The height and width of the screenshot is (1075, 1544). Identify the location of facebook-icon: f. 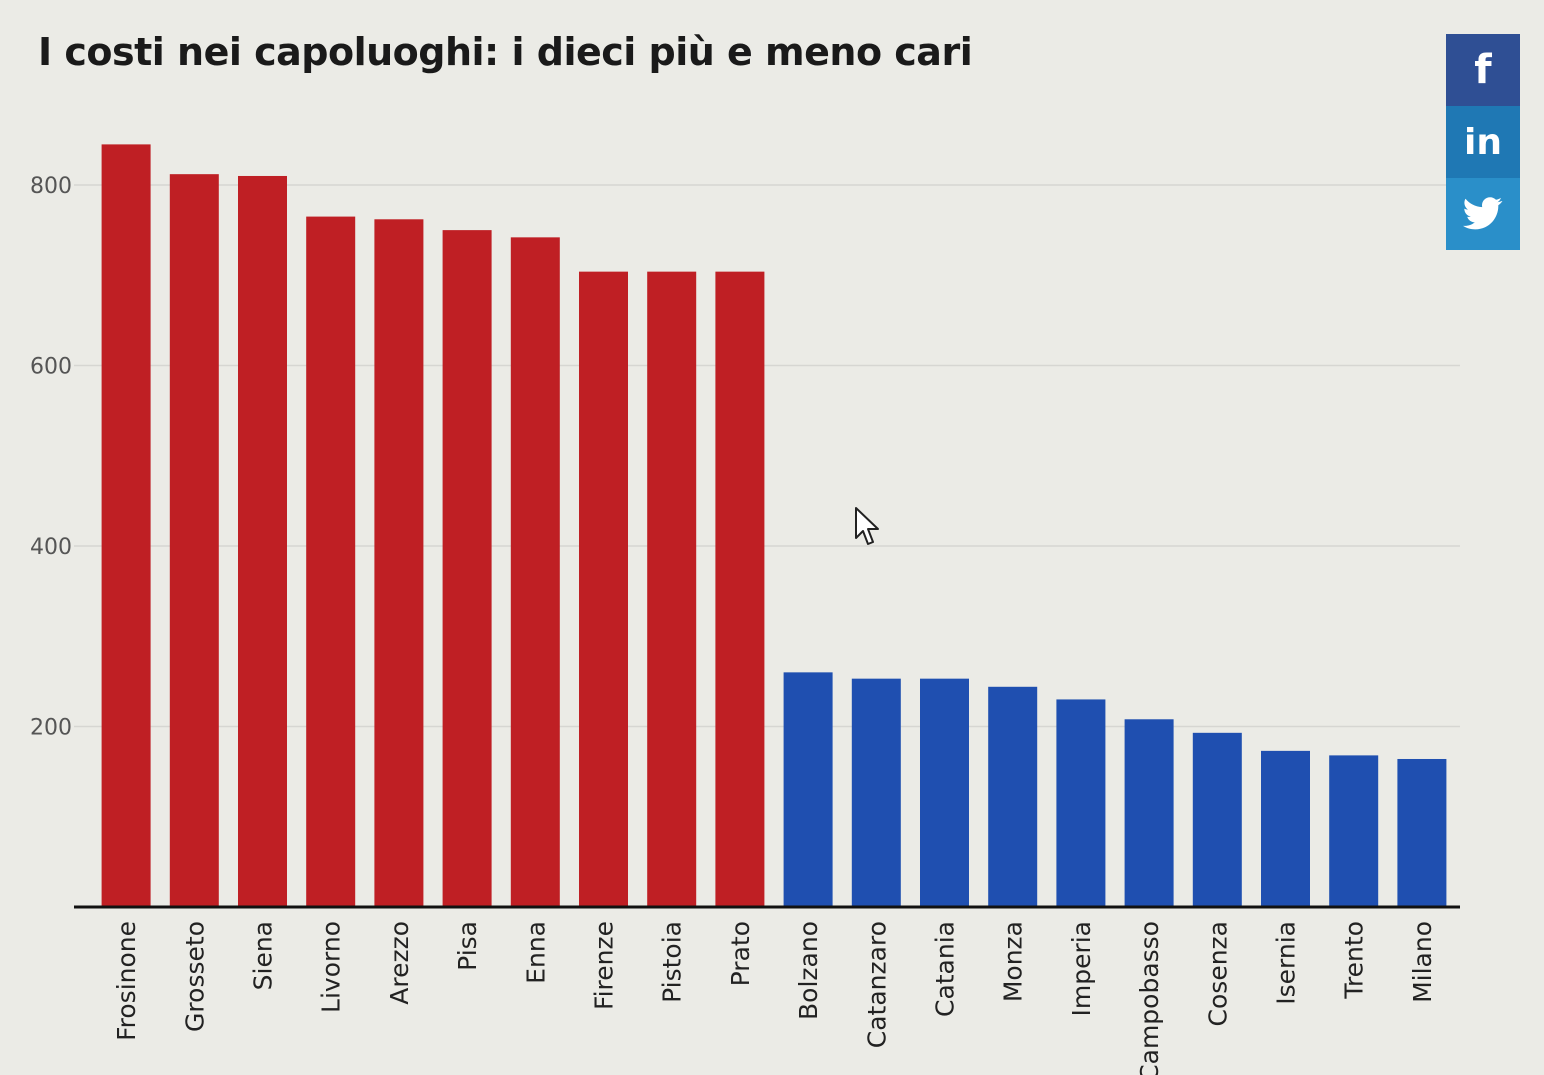
(1483, 70).